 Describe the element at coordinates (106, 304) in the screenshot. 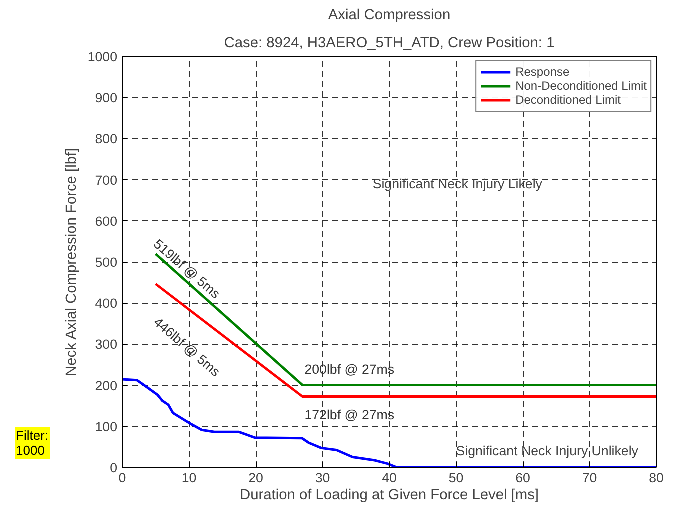

I see `y-tick-label: 400` at that location.